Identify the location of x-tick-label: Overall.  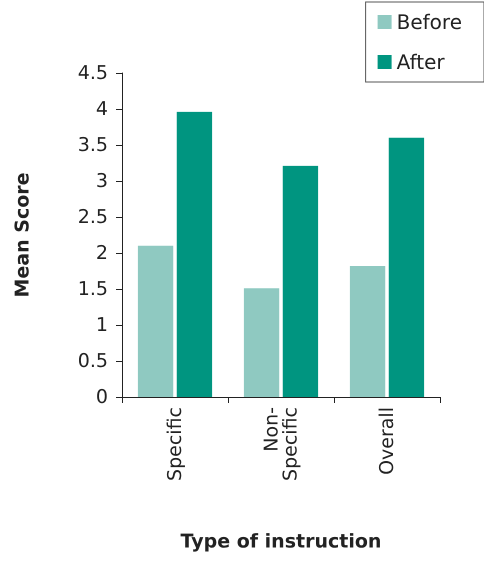
(387, 441).